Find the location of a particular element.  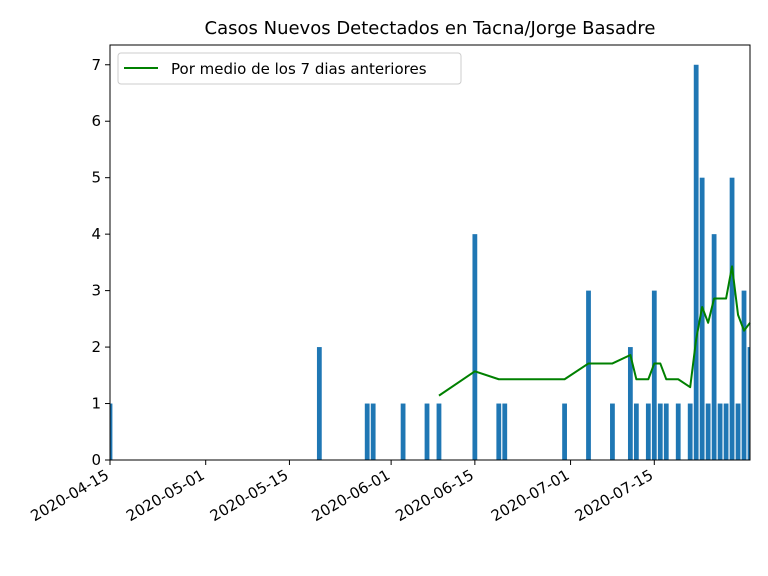

y-tick-label-6: 6 is located at coordinates (96, 121).